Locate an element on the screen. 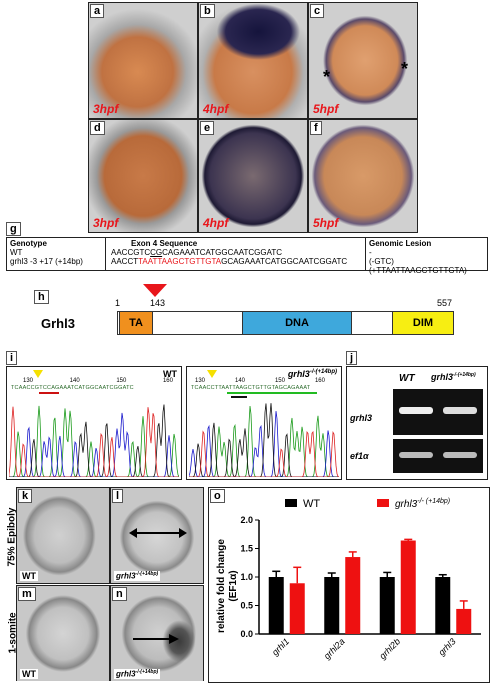  gel-band-mut-ef1a is located at coordinates (460, 455).